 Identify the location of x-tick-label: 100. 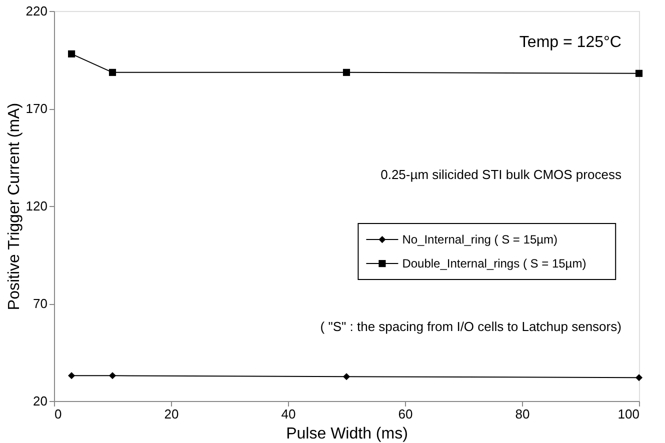
(629, 414).